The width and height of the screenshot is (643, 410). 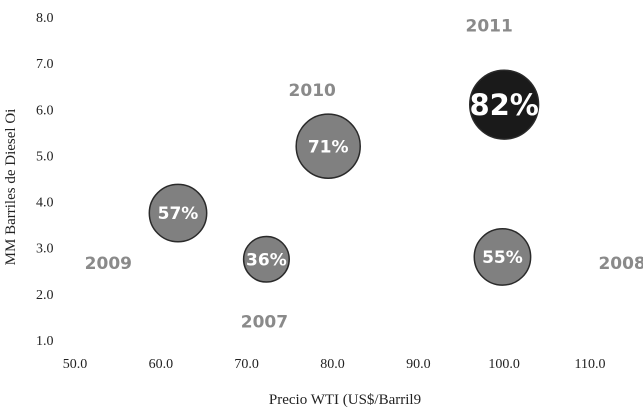 I want to click on bubble-value-label: 82%, so click(x=503, y=105).